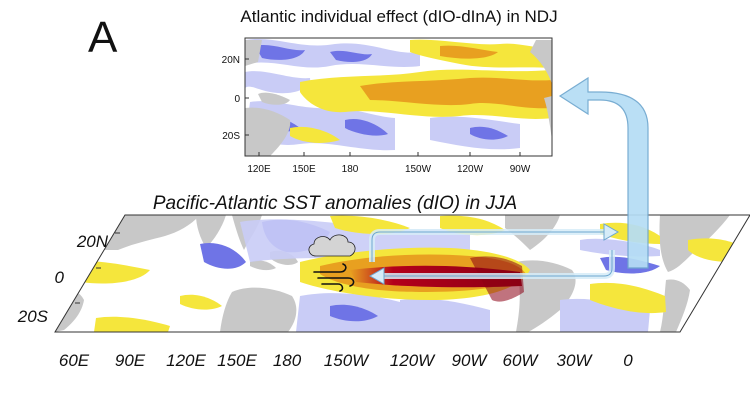 This screenshot has width=750, height=400. Describe the element at coordinates (520, 169) in the screenshot. I see `top-lon-label: 90W` at that location.